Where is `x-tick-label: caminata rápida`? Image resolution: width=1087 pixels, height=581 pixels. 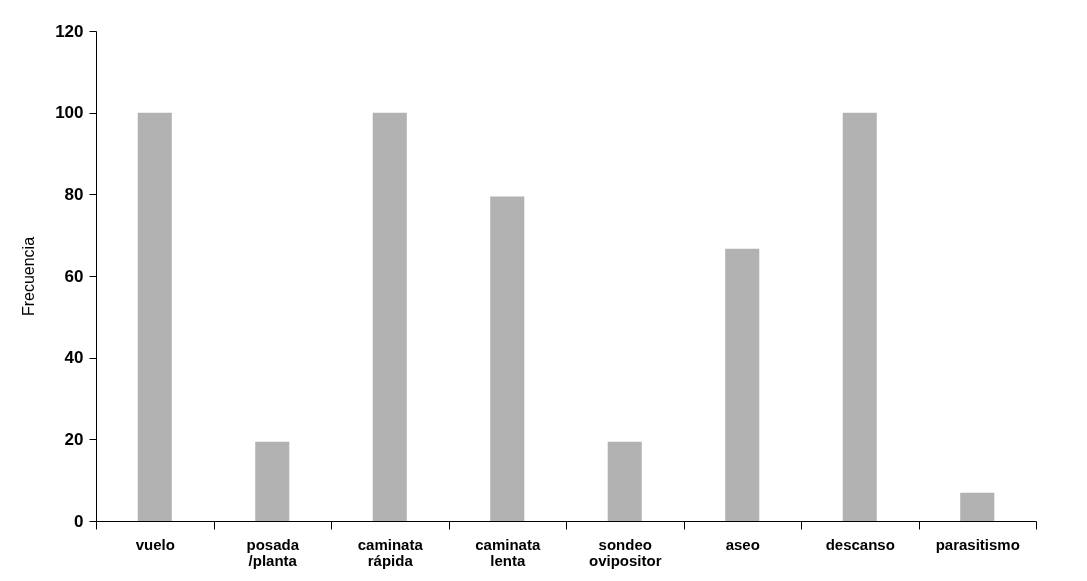
x-tick-label: caminata rápida is located at coordinates (390, 552).